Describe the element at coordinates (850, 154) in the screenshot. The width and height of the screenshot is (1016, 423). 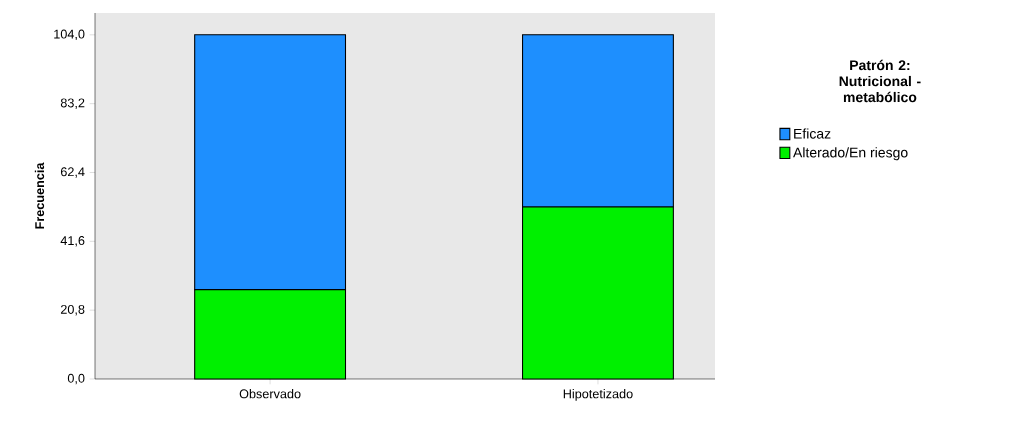
I see `legend-label: Alterado/En riesgo` at that location.